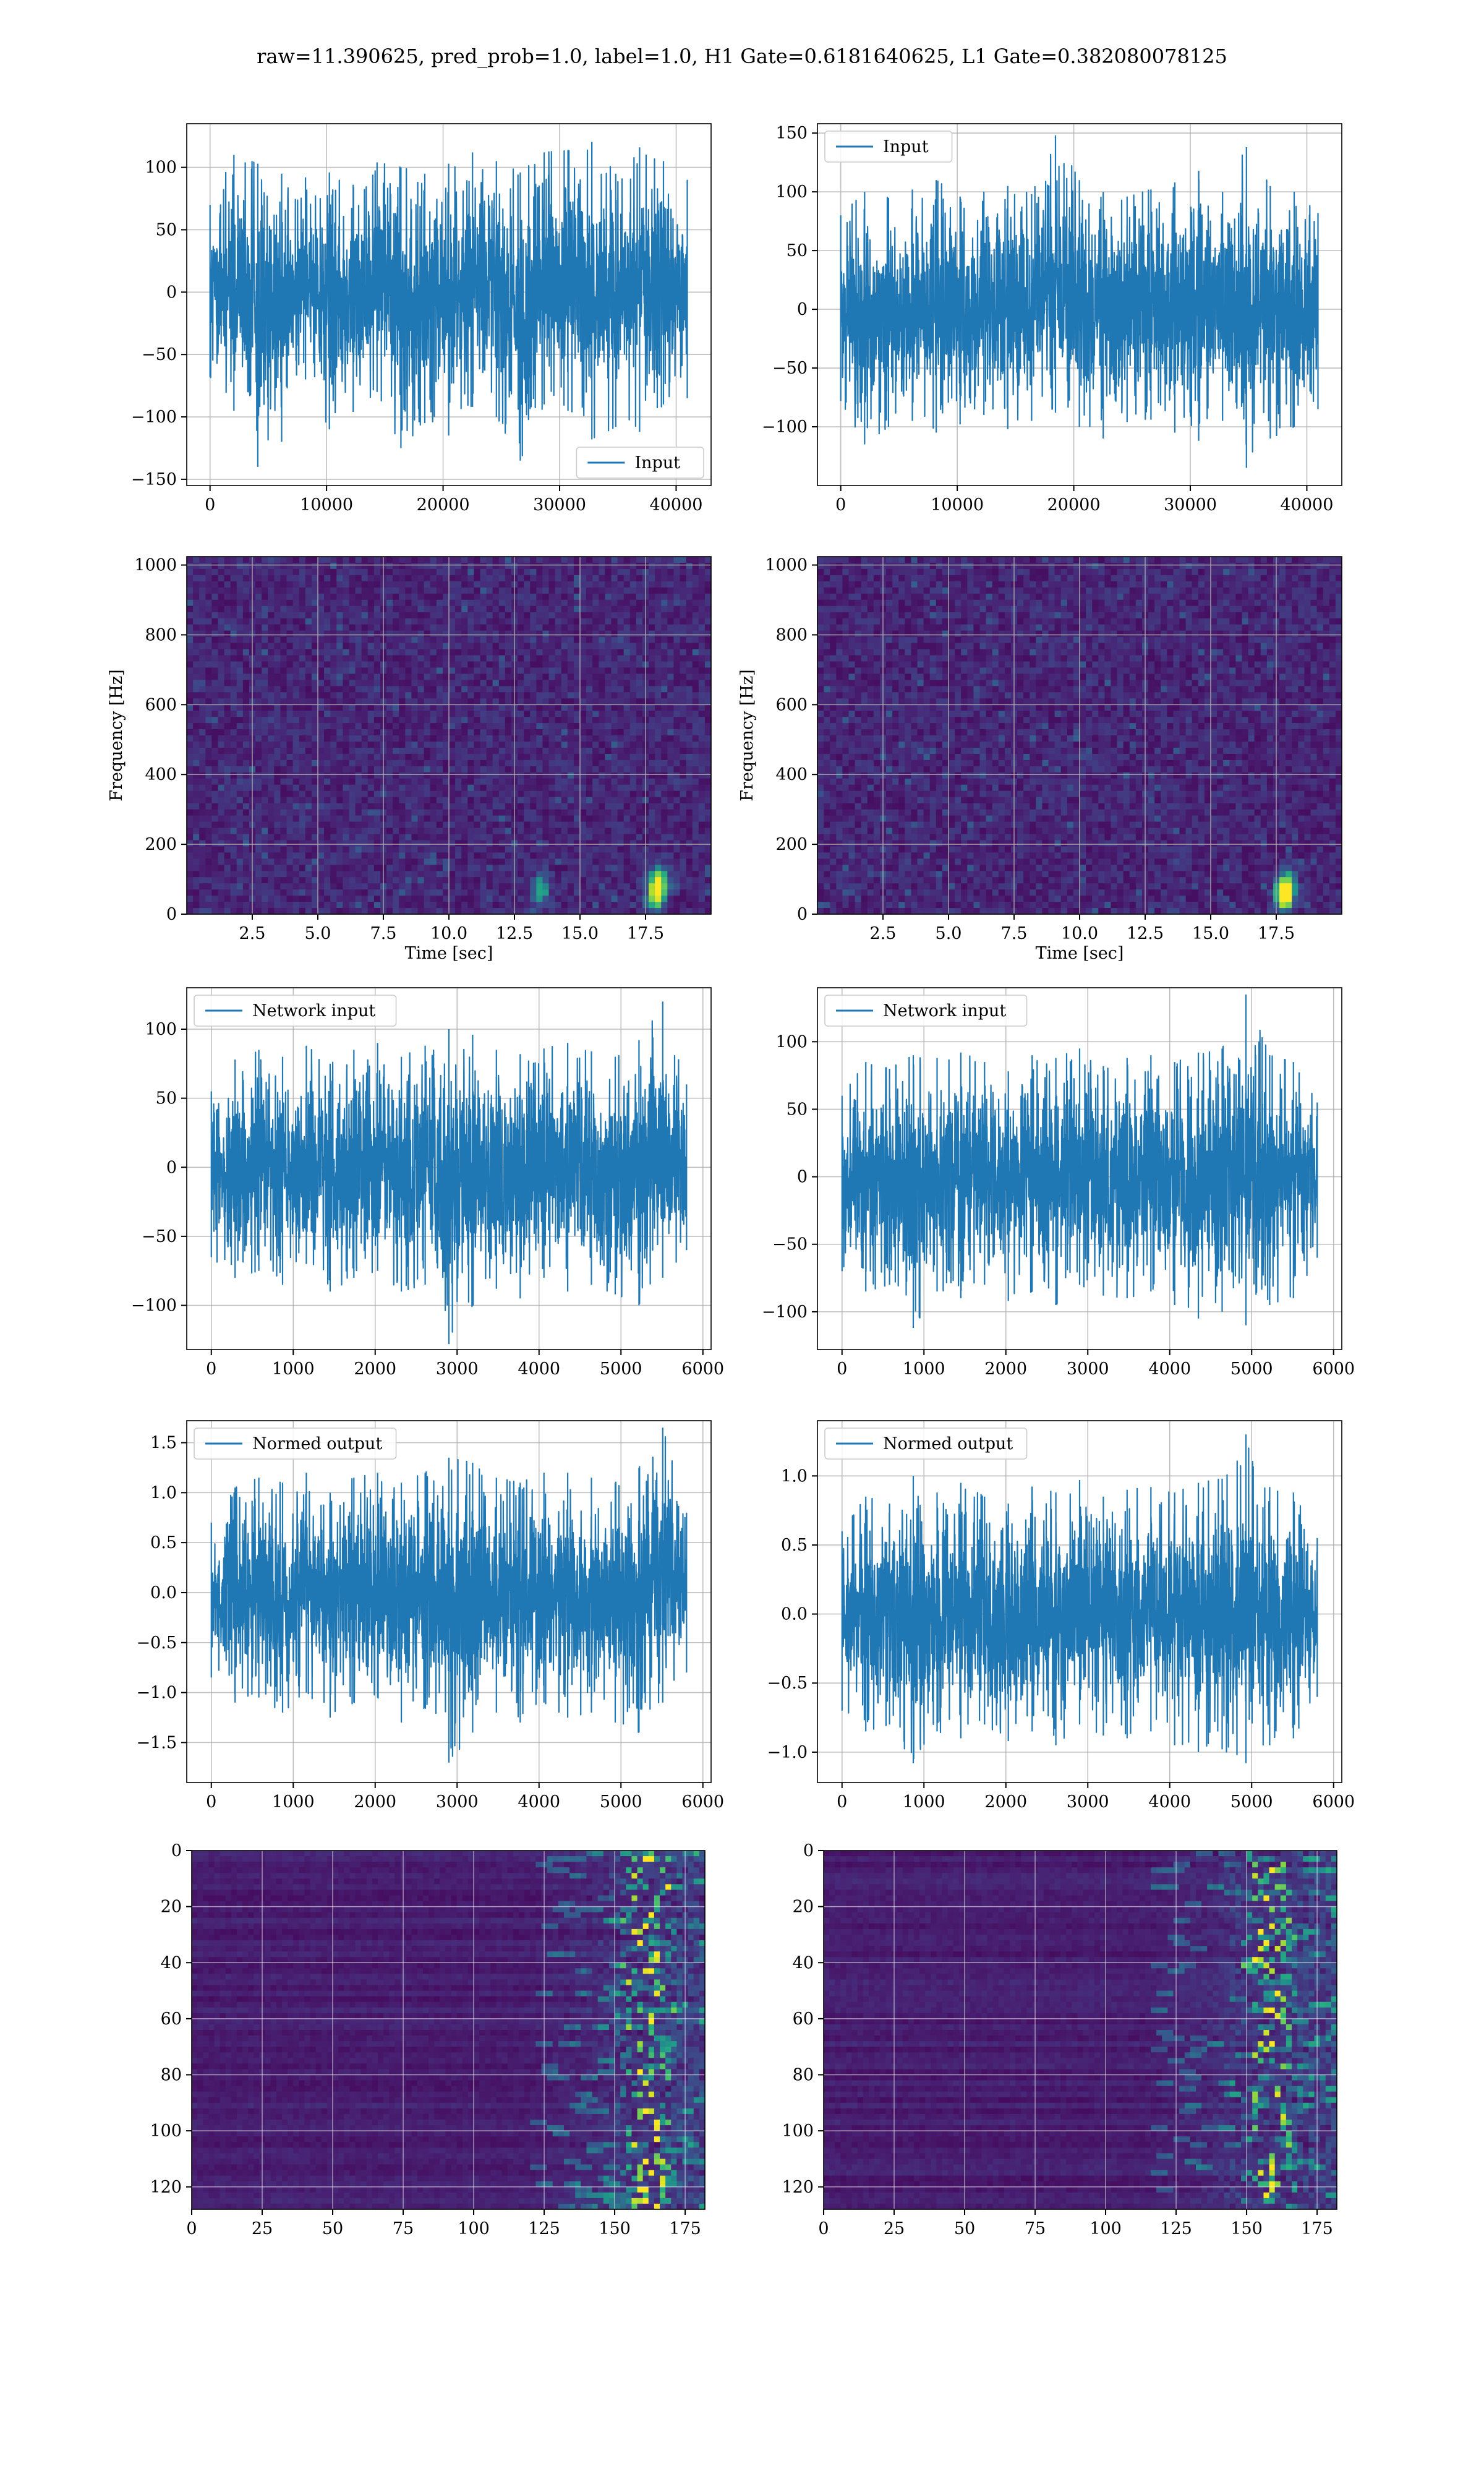  What do you see at coordinates (1145, 933) in the screenshot?
I see `x-tick-label: 12.5` at bounding box center [1145, 933].